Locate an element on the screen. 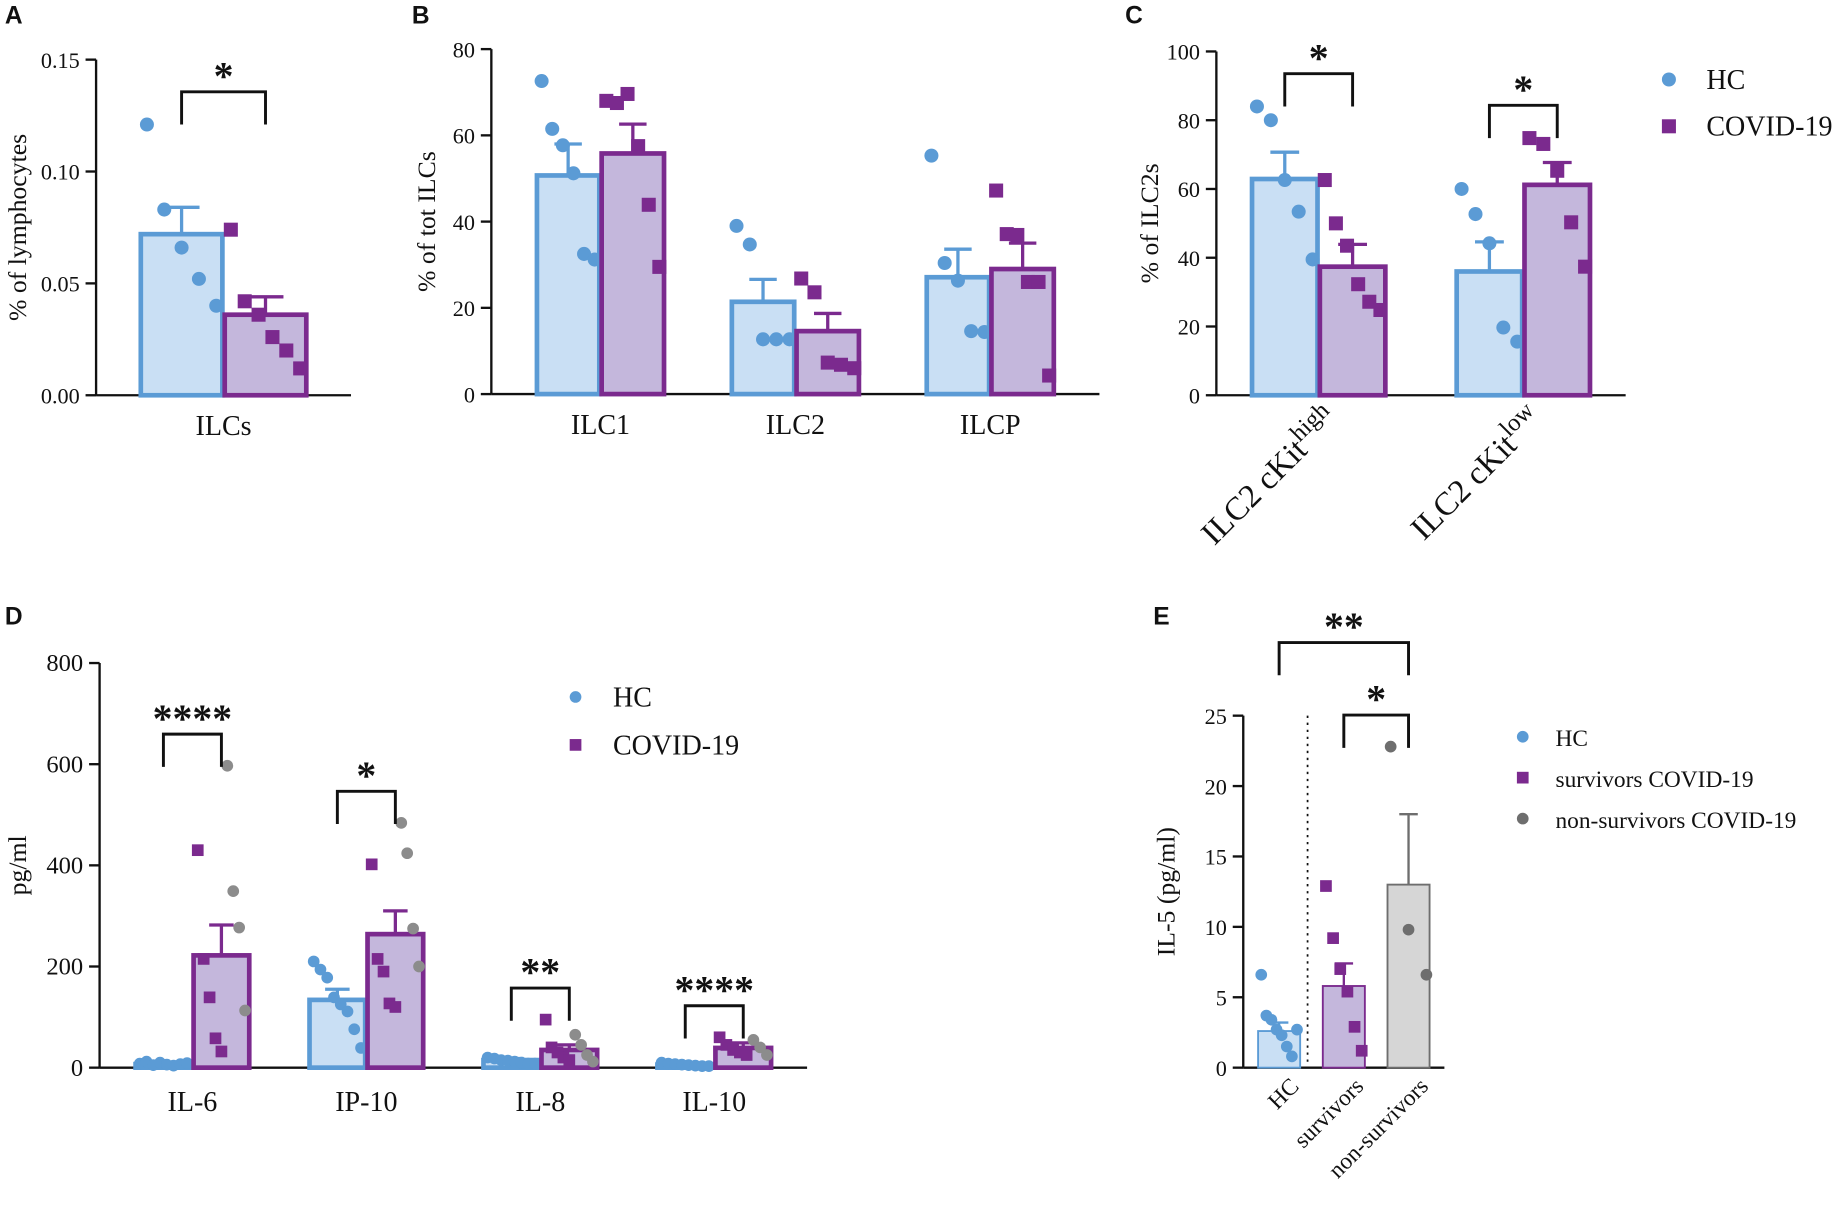  x-tick-label: IP-10 is located at coordinates (366, 1102).